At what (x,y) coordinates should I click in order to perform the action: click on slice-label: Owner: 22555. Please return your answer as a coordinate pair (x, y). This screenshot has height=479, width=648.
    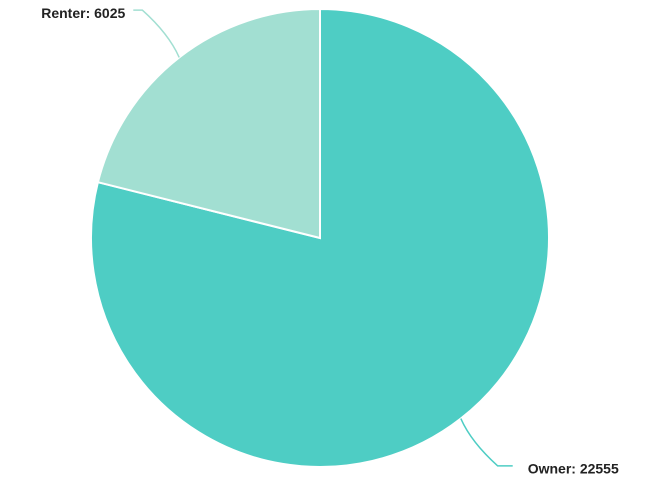
    Looking at the image, I should click on (573, 469).